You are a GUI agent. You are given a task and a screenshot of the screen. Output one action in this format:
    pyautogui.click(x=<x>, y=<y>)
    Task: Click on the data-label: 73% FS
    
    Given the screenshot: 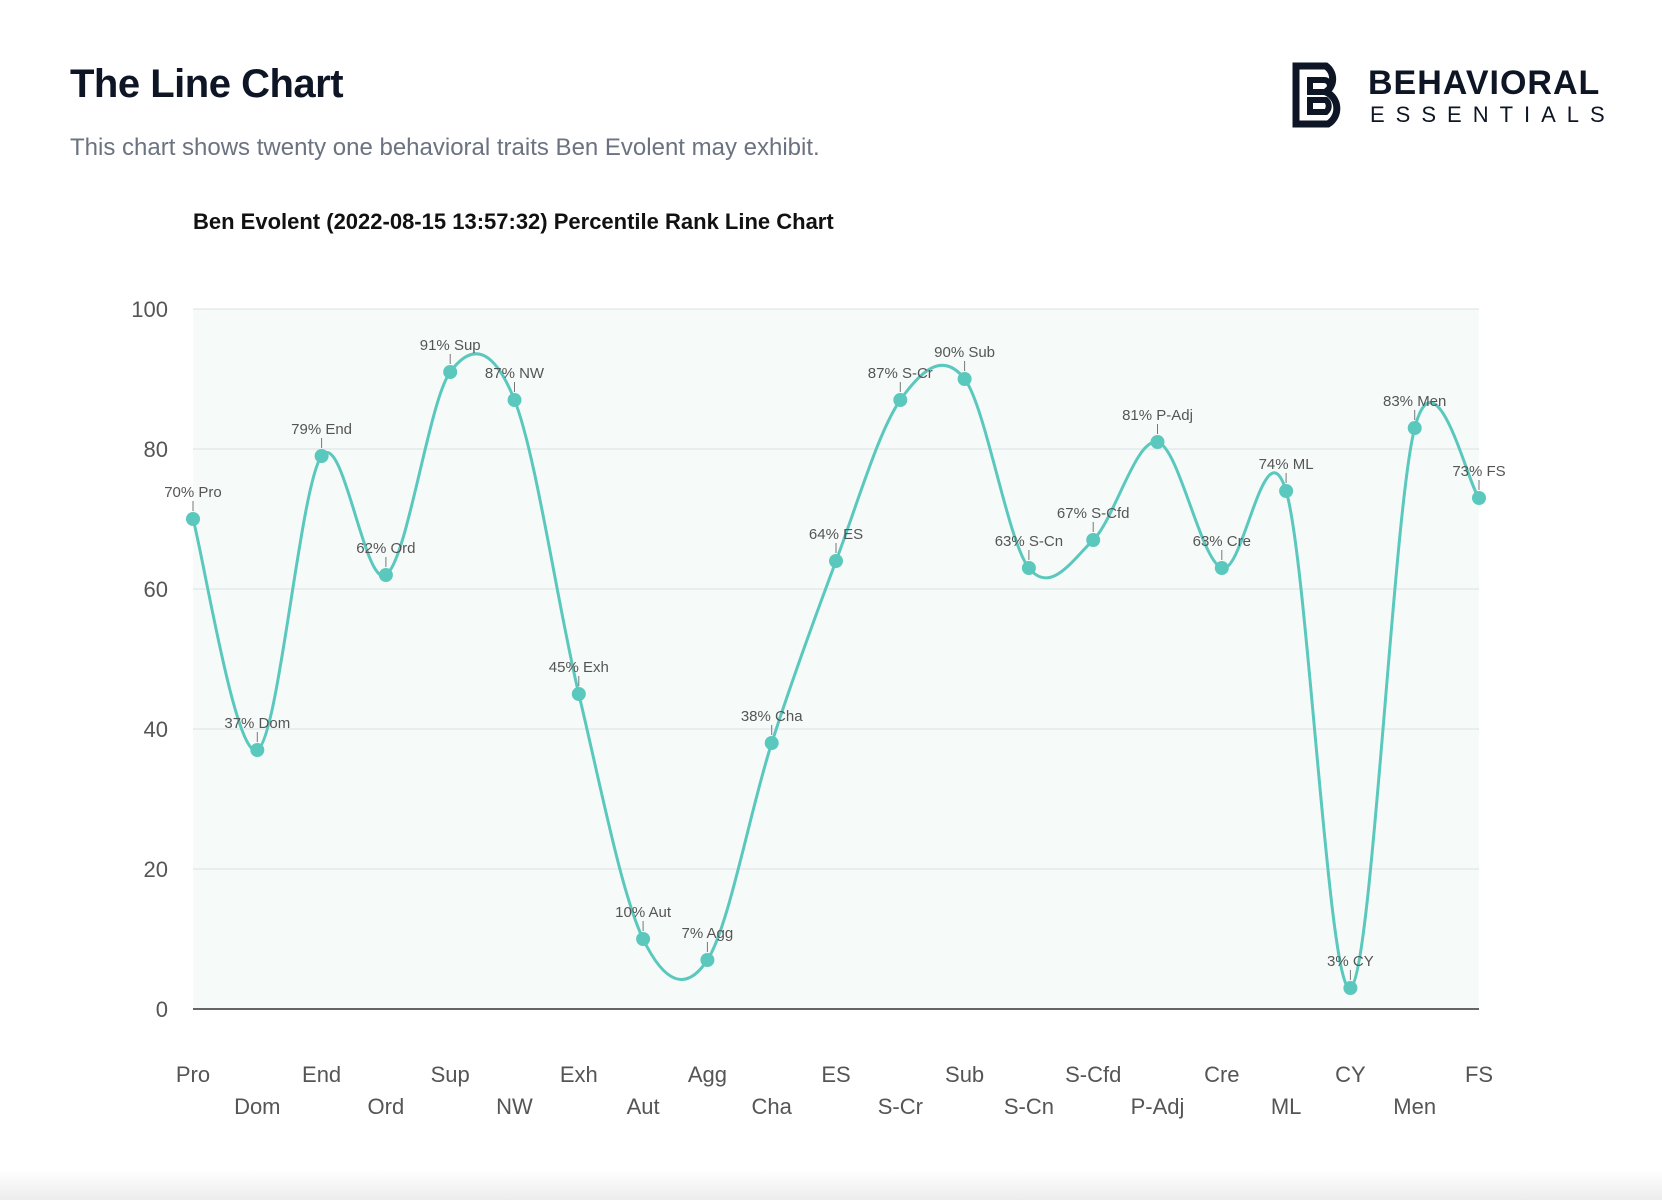 What is the action you would take?
    pyautogui.click(x=1478, y=471)
    